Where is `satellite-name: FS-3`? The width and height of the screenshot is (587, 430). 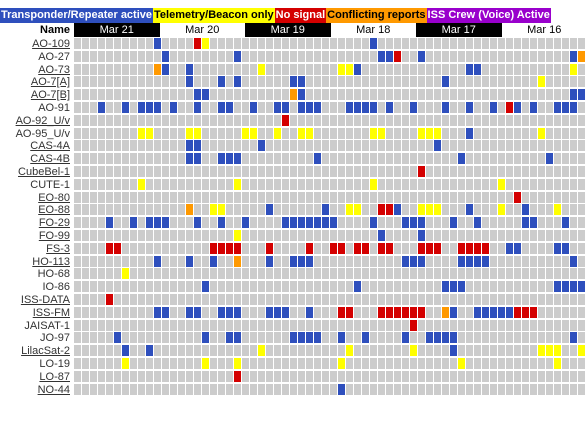 satellite-name: FS-3 is located at coordinates (58, 248).